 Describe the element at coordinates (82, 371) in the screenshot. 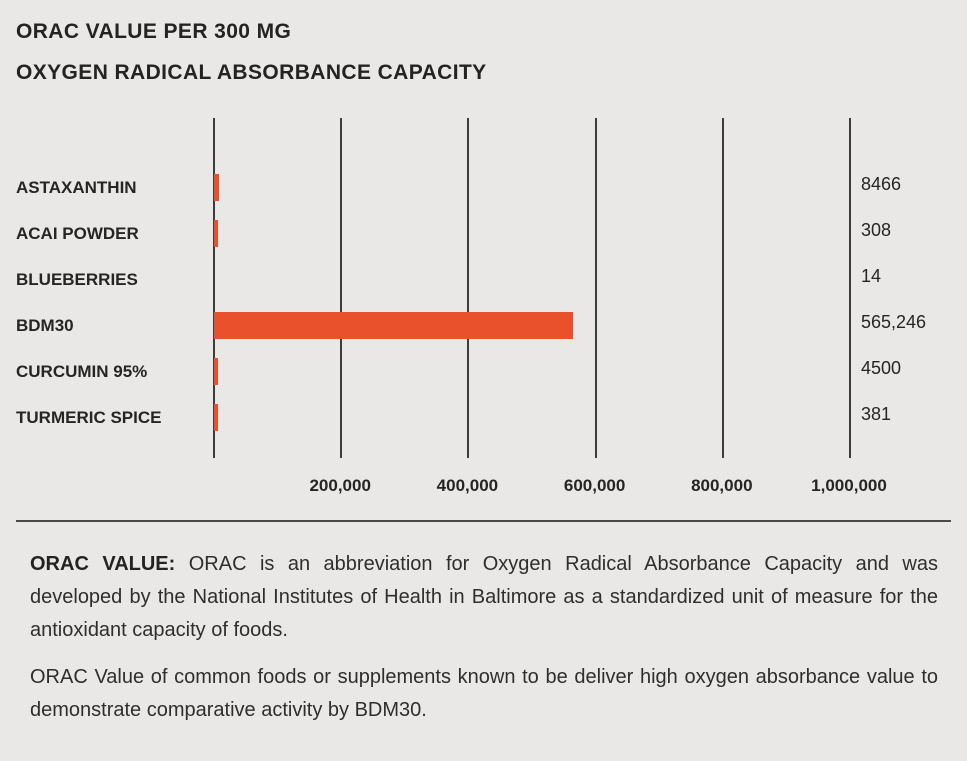

I see `category-label: CURCUMIN 95%` at that location.